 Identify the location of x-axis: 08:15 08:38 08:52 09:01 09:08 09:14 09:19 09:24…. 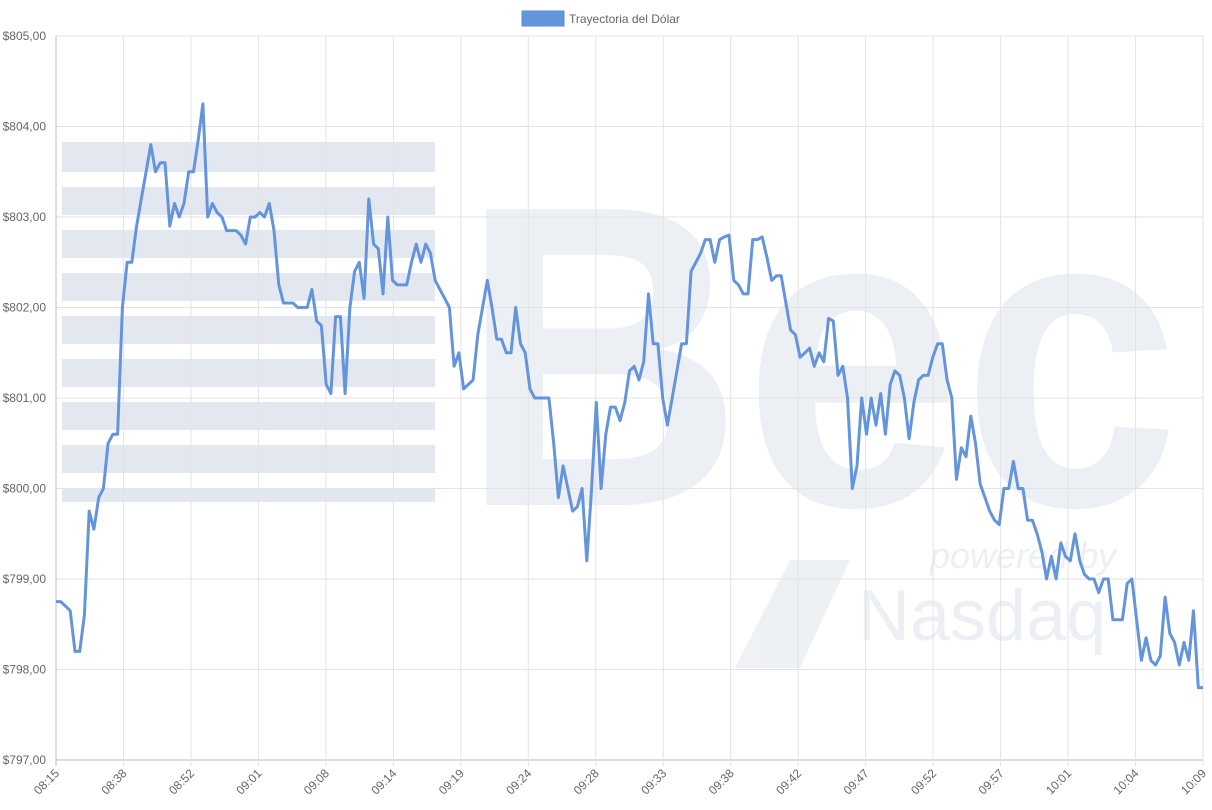
(620, 781).